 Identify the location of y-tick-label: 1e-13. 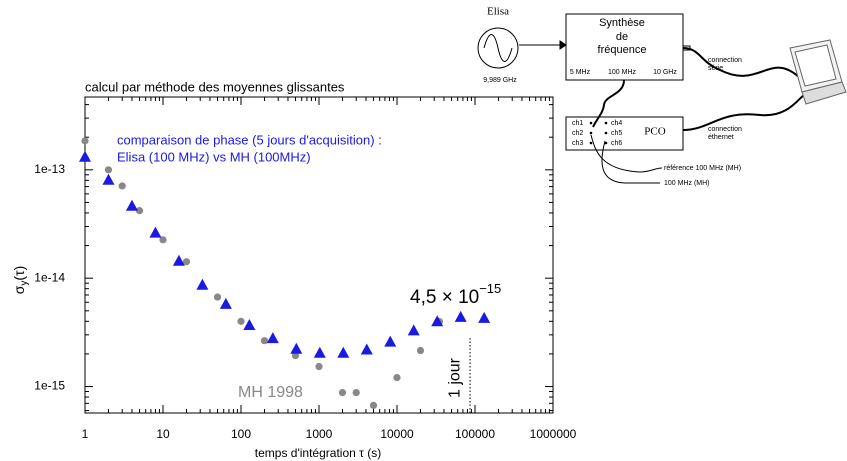
(49, 169).